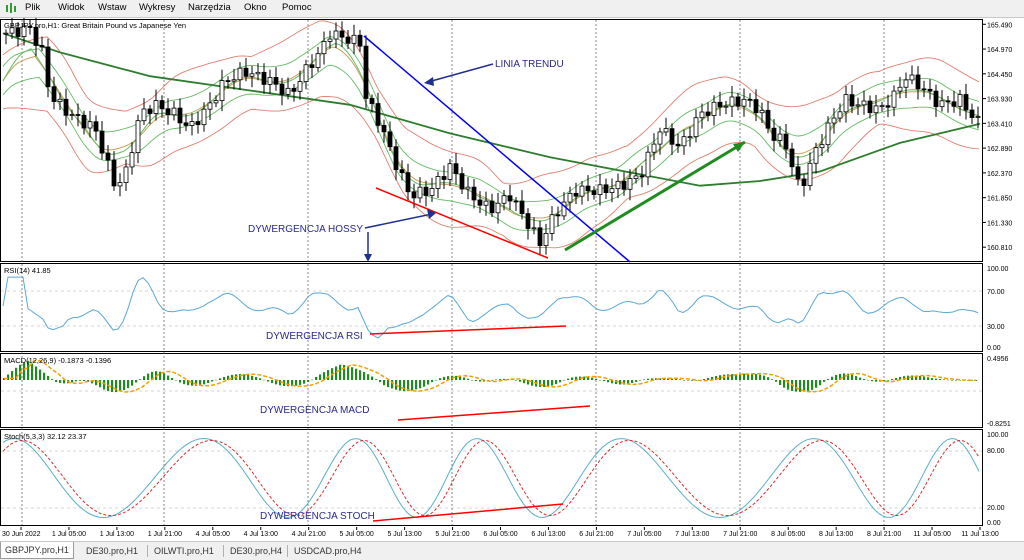 This screenshot has height=560, width=1024. I want to click on stoch-divergence-line, so click(468, 512).